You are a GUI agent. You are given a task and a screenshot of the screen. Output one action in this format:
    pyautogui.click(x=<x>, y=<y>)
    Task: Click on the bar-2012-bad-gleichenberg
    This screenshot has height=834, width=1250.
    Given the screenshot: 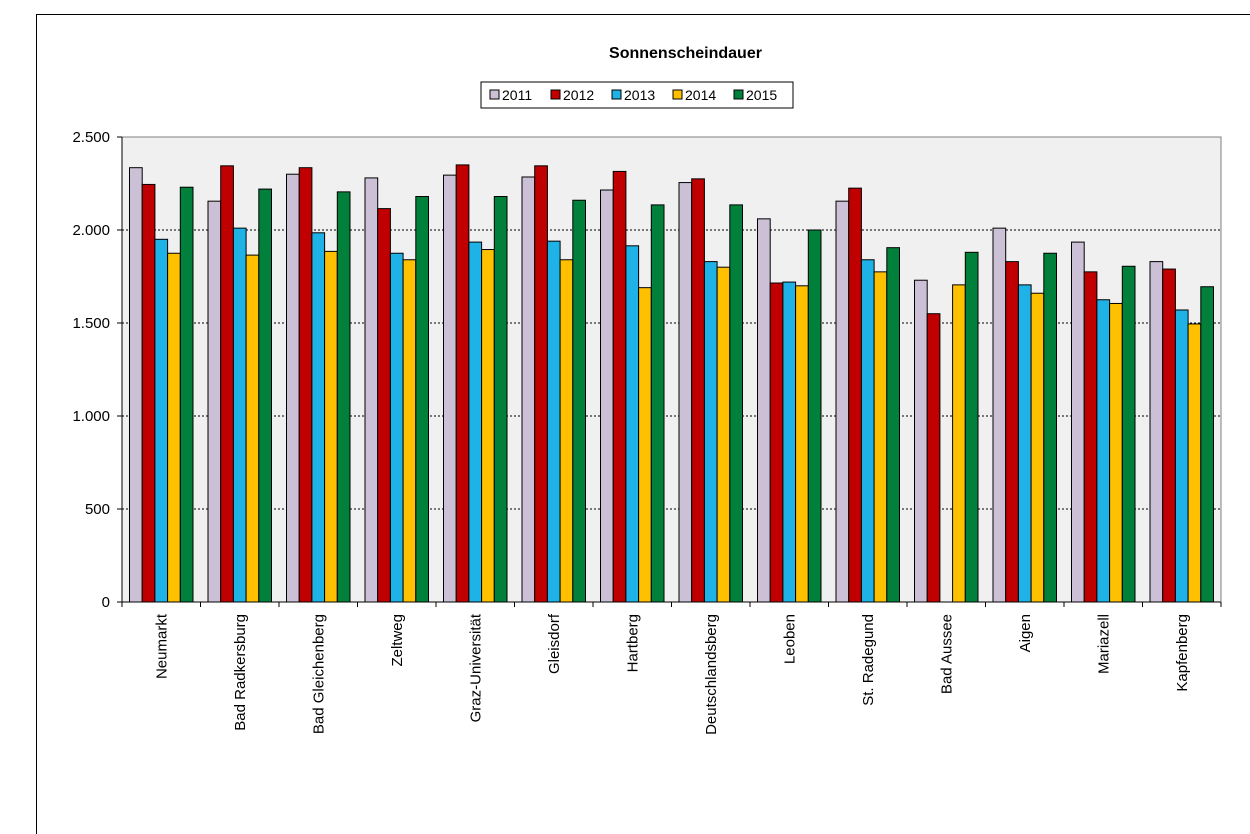 What is the action you would take?
    pyautogui.click(x=305, y=385)
    